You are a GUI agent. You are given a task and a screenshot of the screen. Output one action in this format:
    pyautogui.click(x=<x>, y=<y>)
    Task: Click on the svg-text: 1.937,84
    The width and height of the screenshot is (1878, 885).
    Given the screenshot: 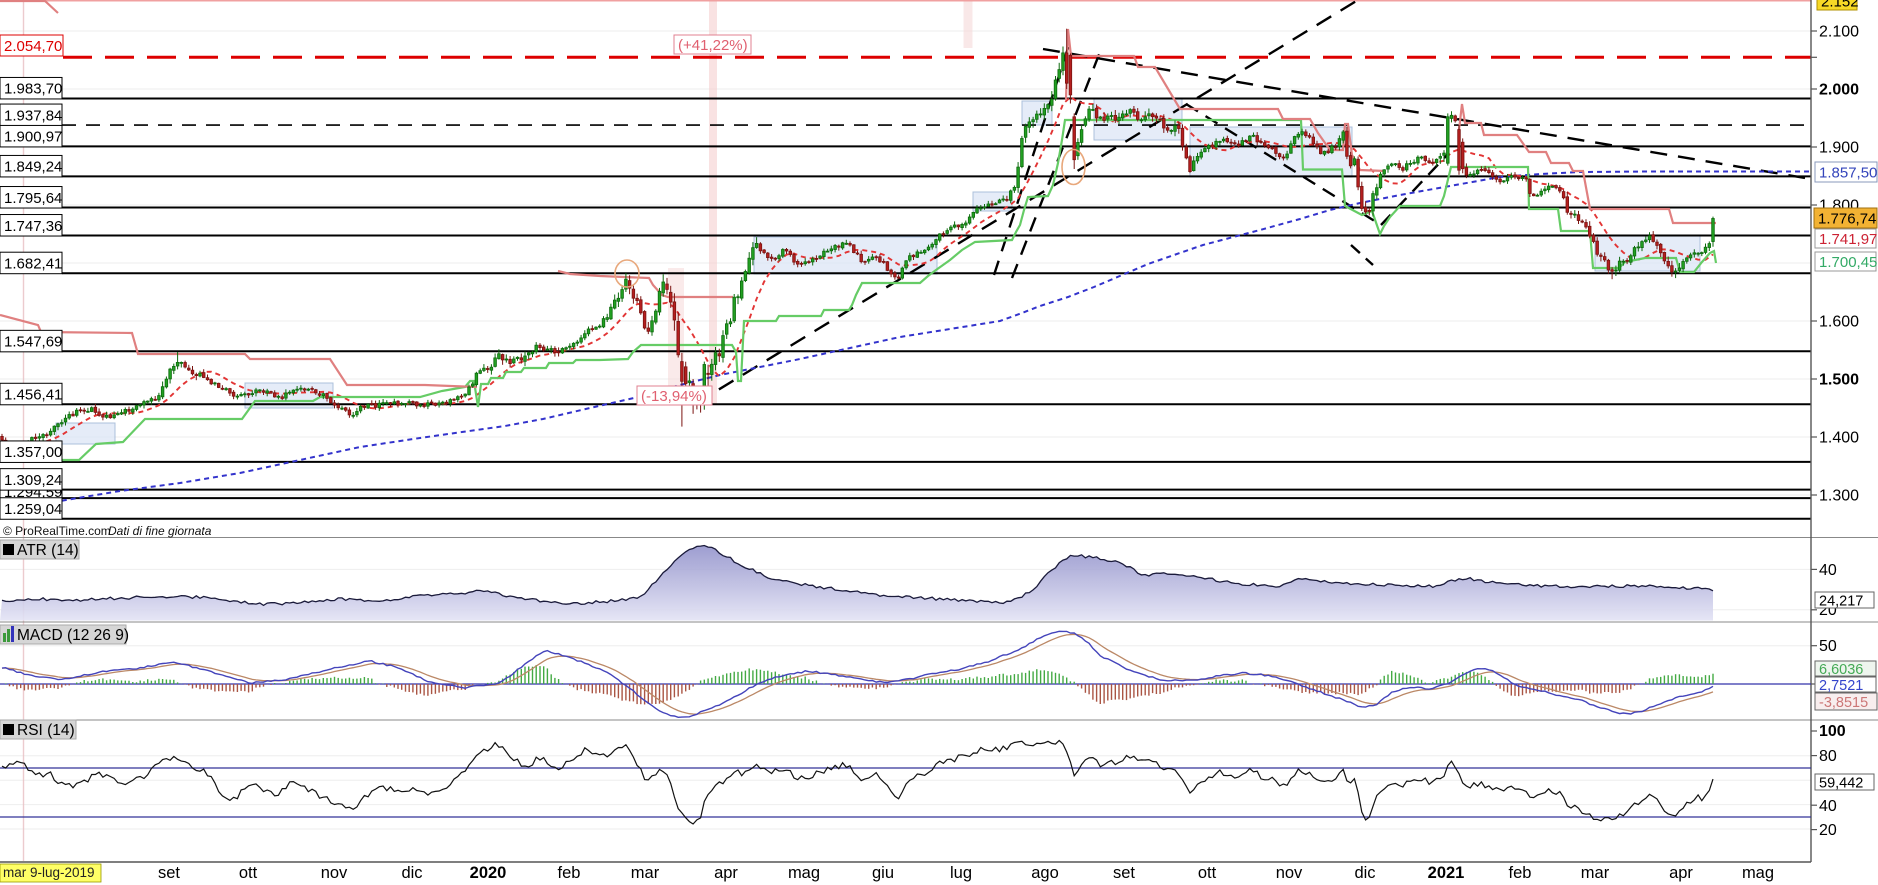 What is the action you would take?
    pyautogui.click(x=33, y=115)
    